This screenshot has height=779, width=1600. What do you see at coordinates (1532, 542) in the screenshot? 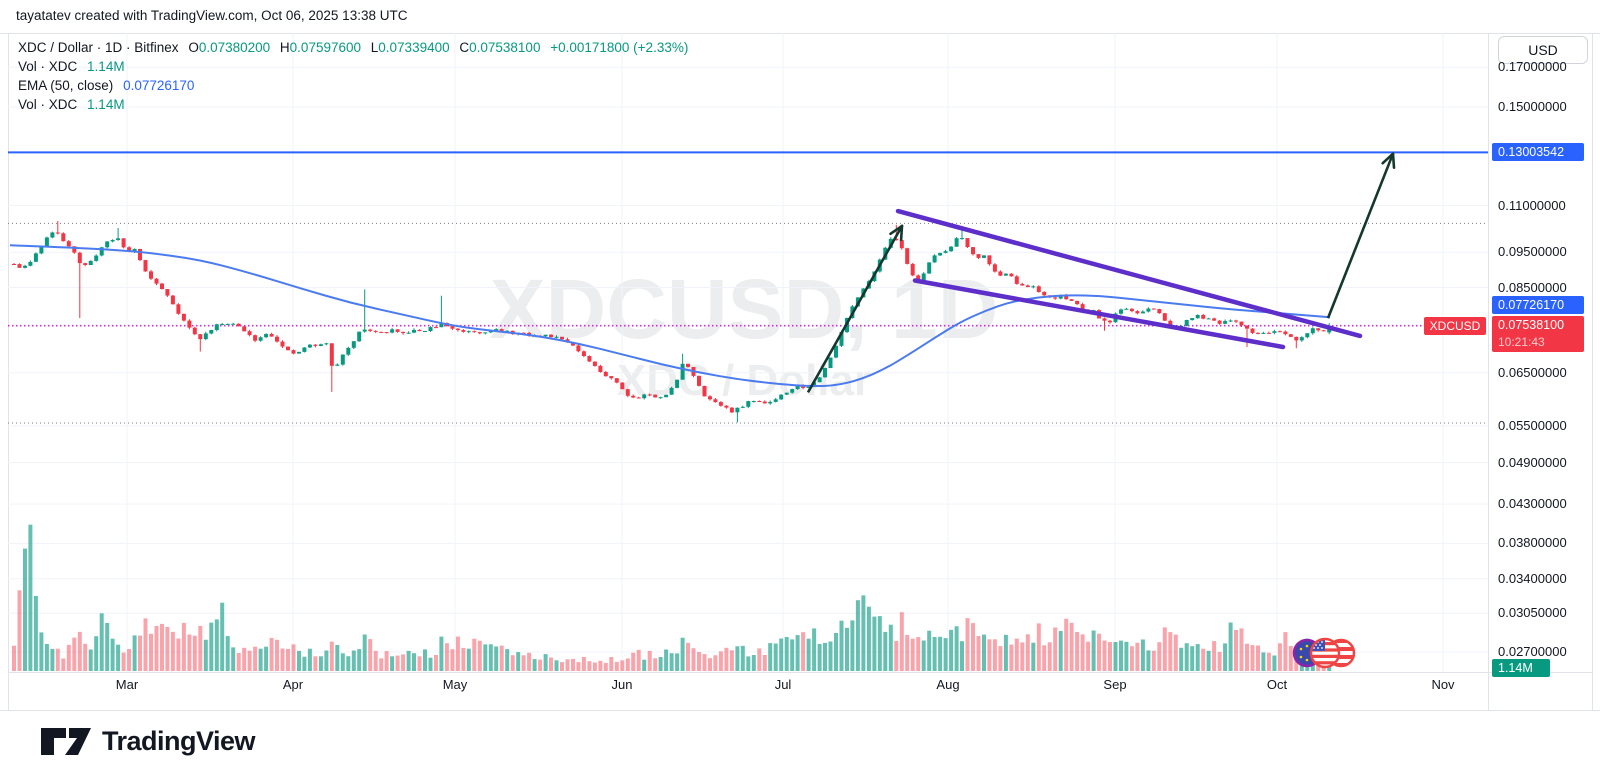
I see `price-tick-label: 0.03800000` at bounding box center [1532, 542].